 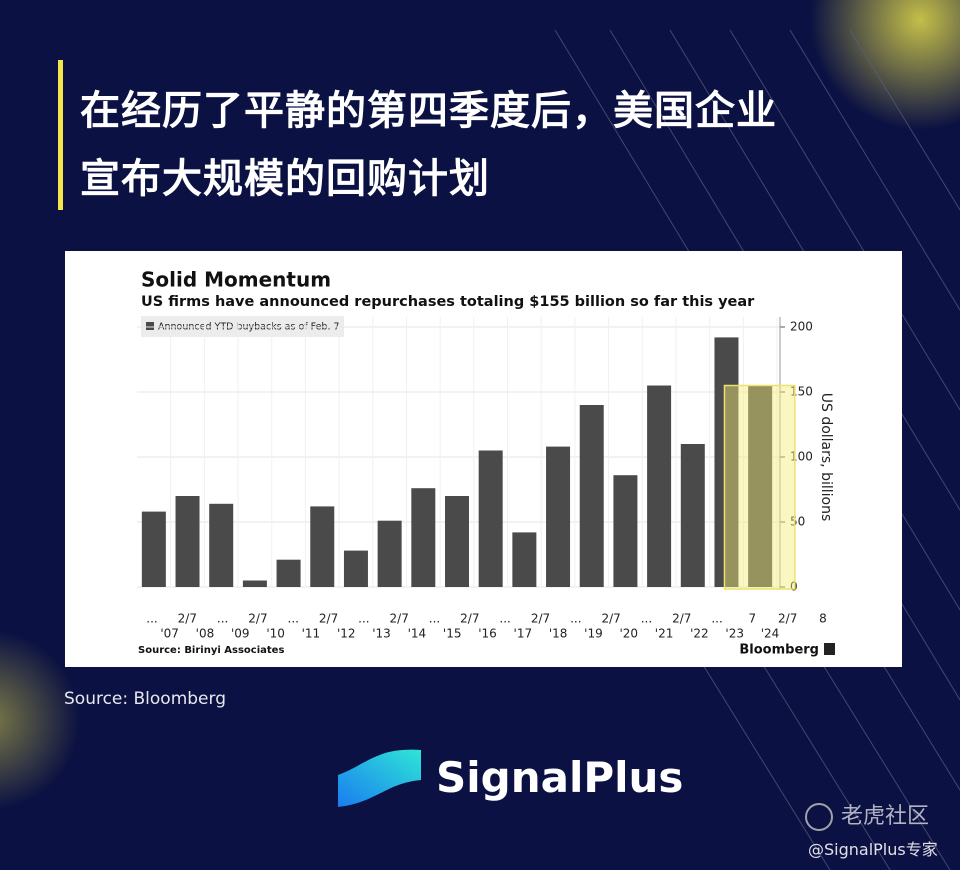 What do you see at coordinates (823, 619) in the screenshot?
I see `x-tick-label: 8` at bounding box center [823, 619].